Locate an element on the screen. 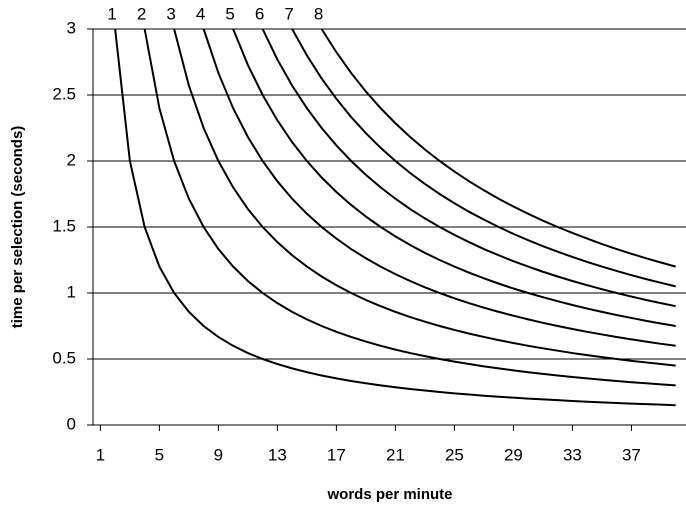 The width and height of the screenshot is (686, 511). x-tick-label: 5 is located at coordinates (159, 454).